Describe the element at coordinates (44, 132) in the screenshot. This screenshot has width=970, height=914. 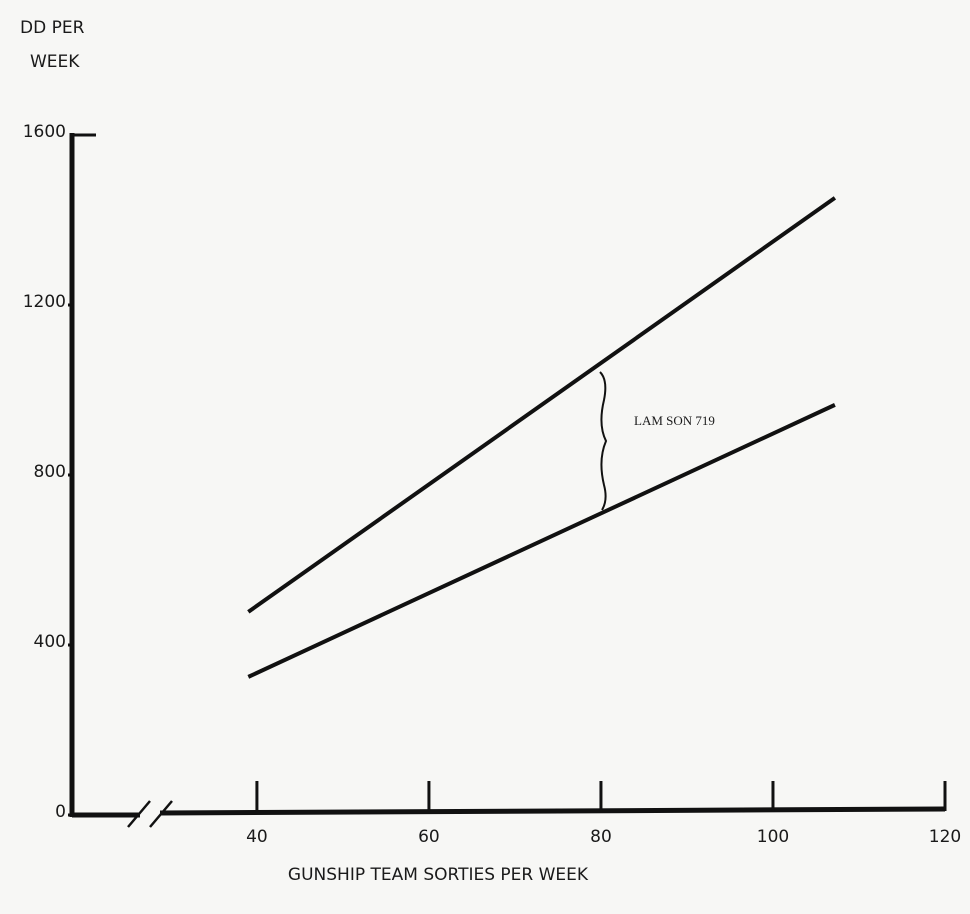
I see `y-tick-label: 1600` at that location.